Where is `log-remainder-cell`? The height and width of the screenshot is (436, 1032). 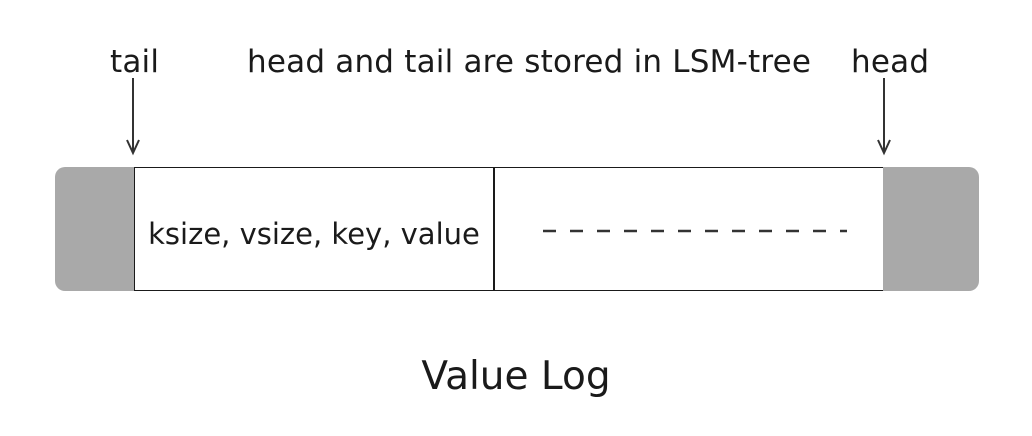 log-remainder-cell is located at coordinates (689, 229).